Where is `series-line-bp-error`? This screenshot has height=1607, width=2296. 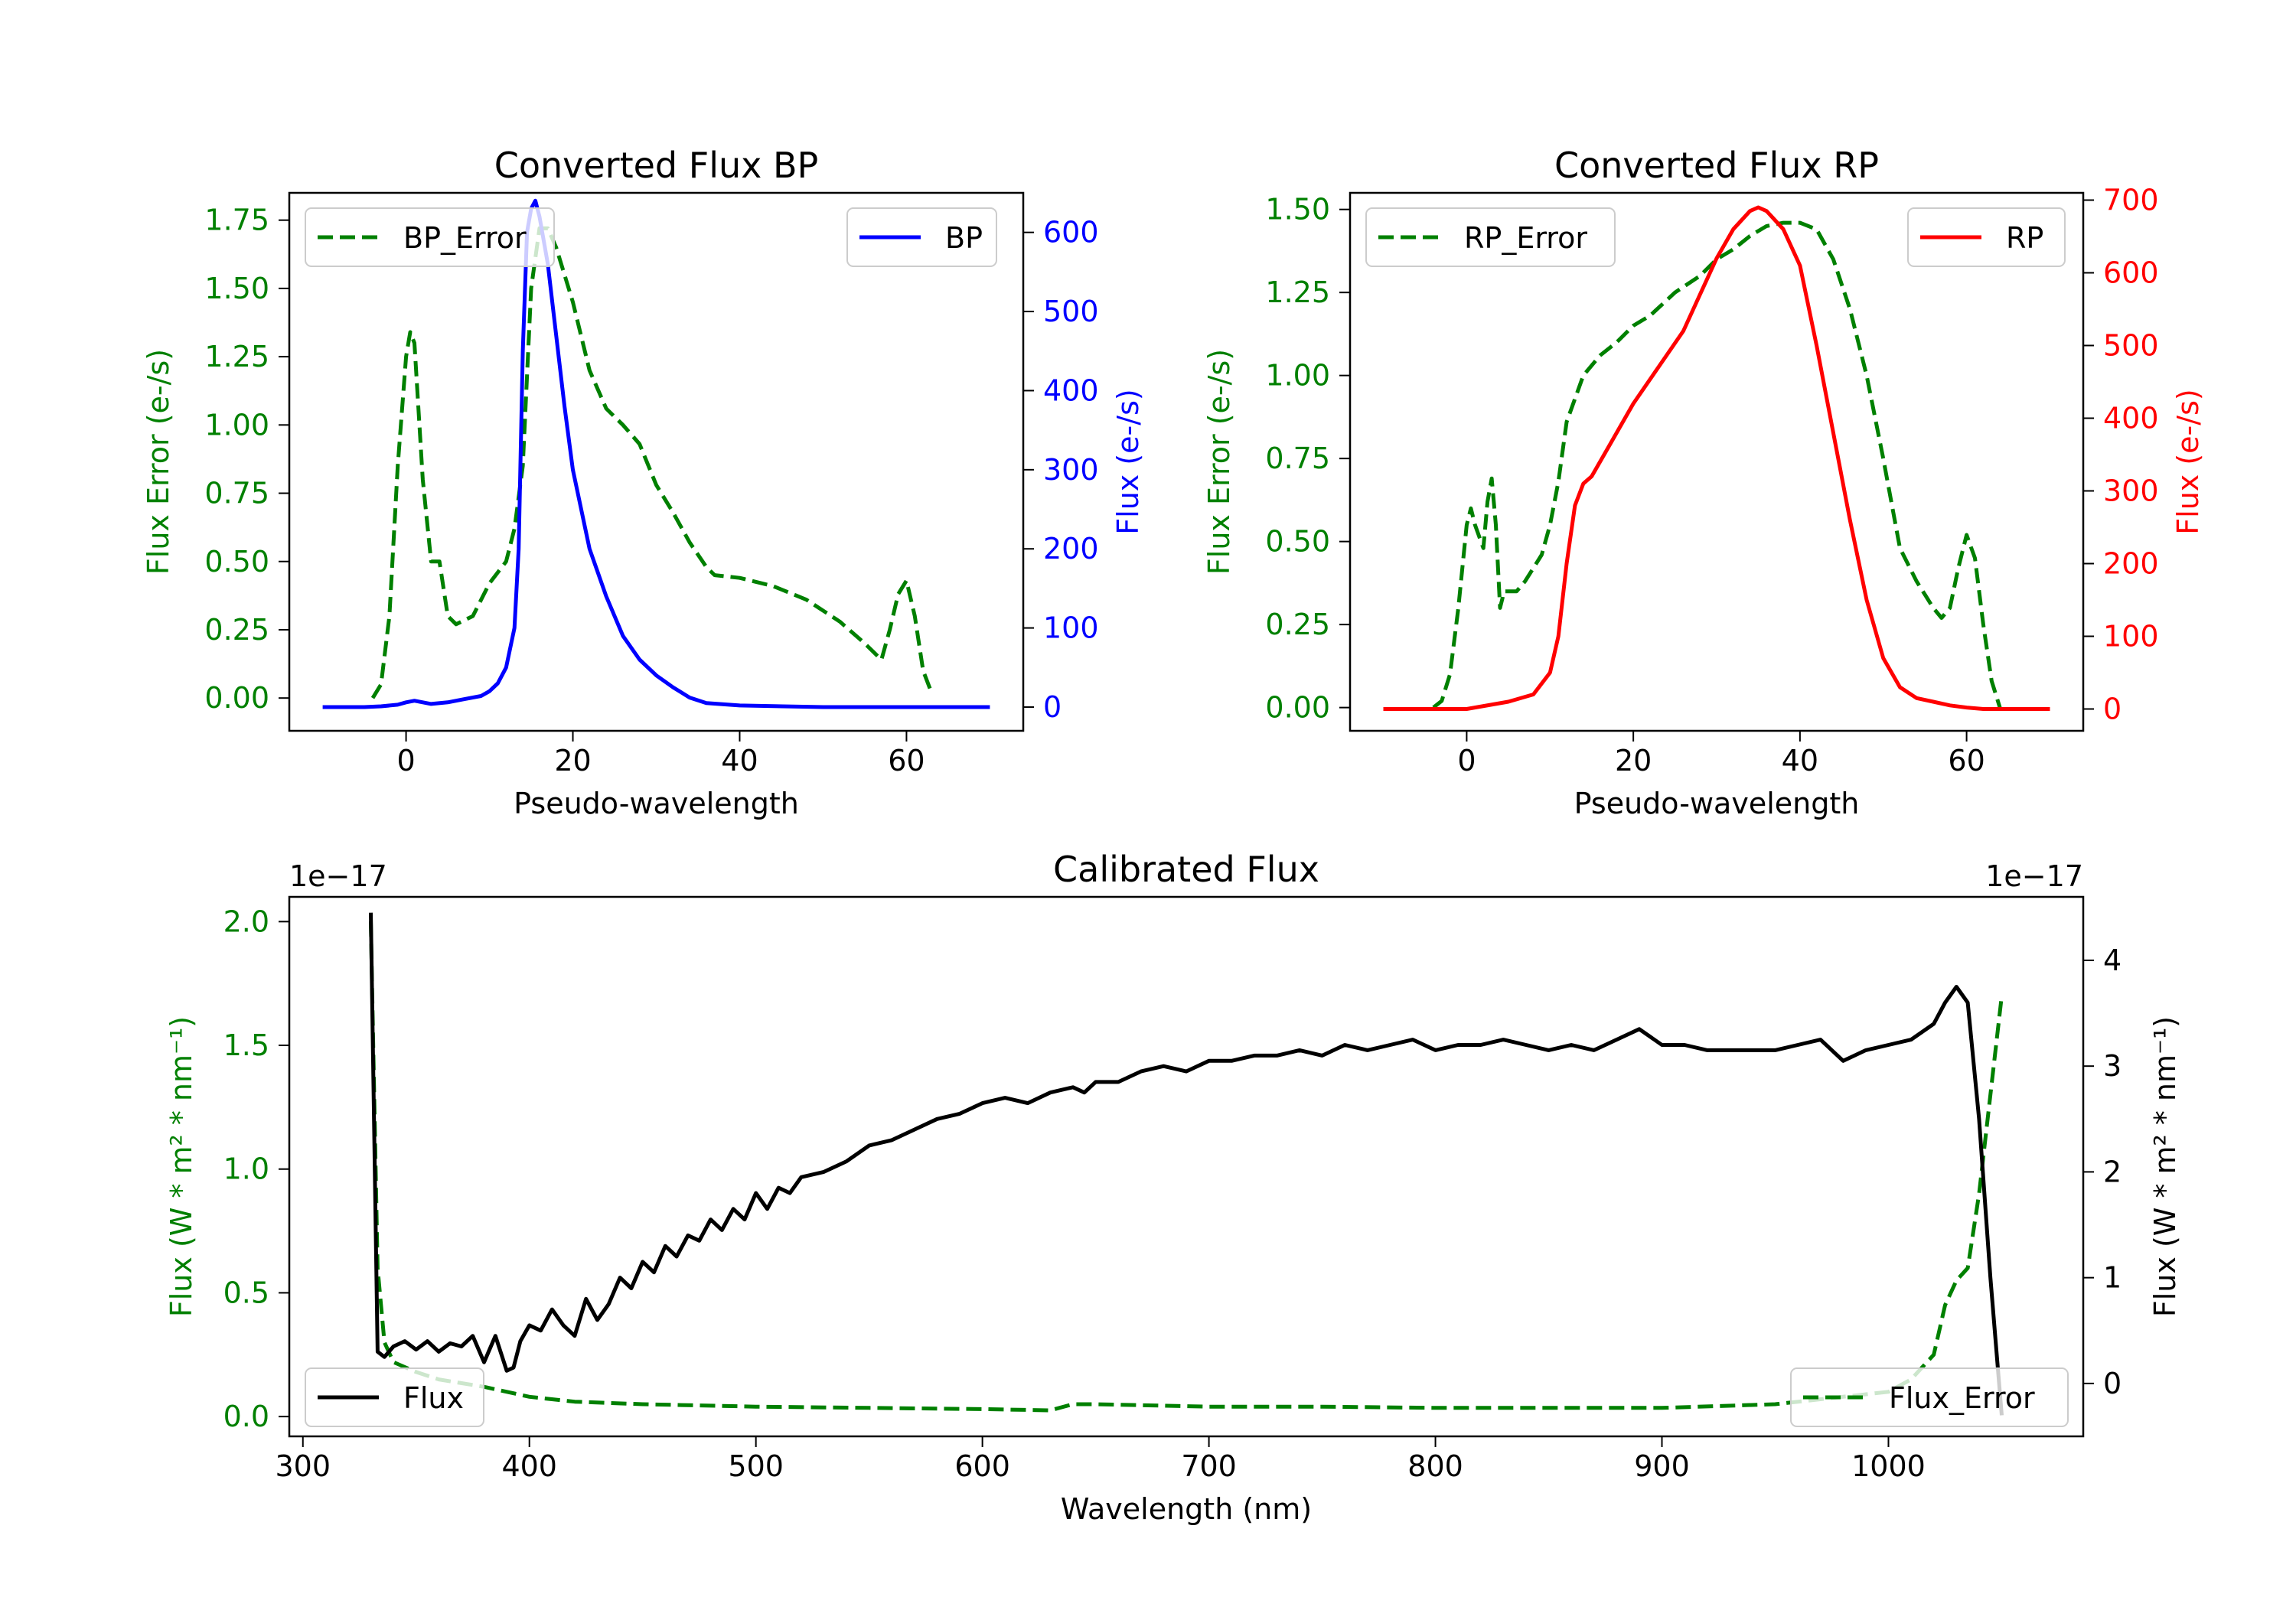 series-line-bp-error is located at coordinates (652, 463).